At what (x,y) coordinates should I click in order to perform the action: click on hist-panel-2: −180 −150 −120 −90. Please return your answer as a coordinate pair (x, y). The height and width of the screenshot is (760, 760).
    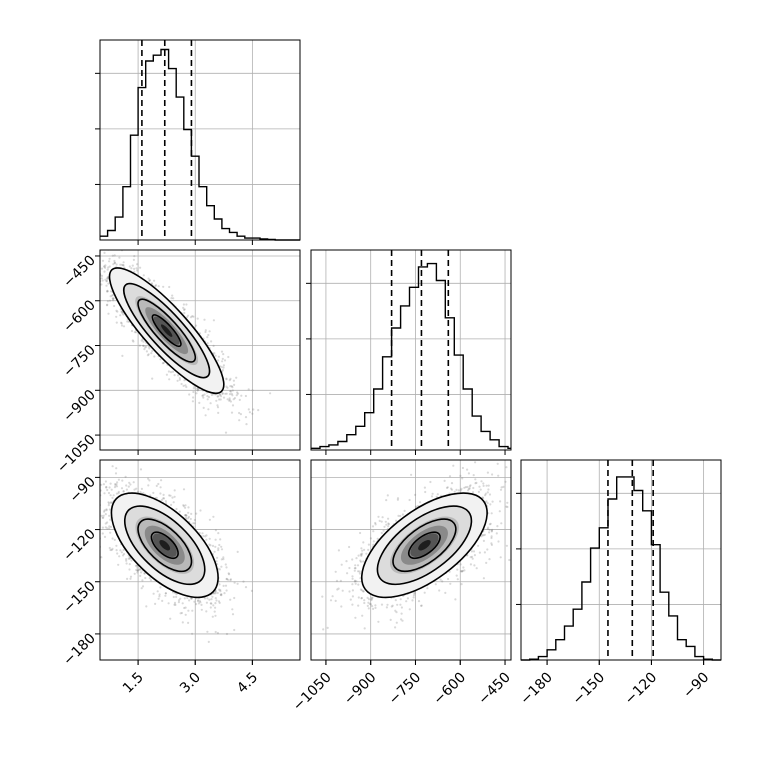
    Looking at the image, I should click on (619, 583).